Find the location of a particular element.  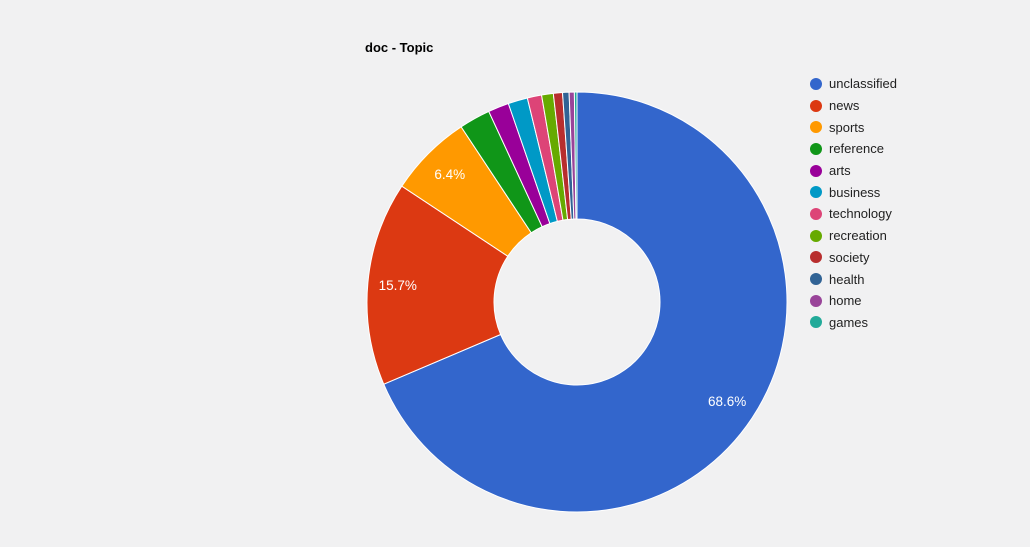

legend-label: reference is located at coordinates (856, 149).